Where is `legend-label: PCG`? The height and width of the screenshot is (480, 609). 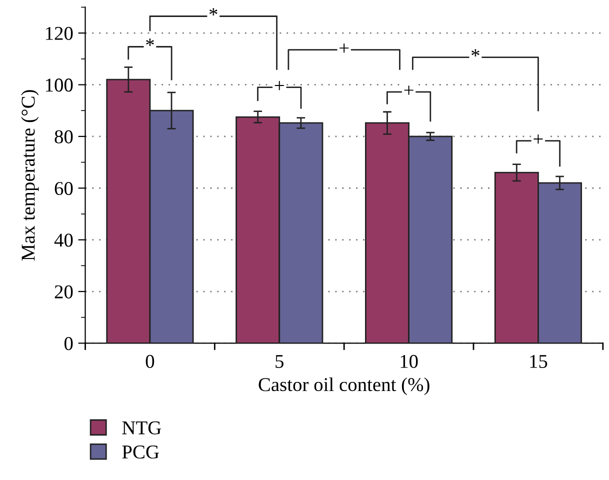 legend-label: PCG is located at coordinates (140, 452).